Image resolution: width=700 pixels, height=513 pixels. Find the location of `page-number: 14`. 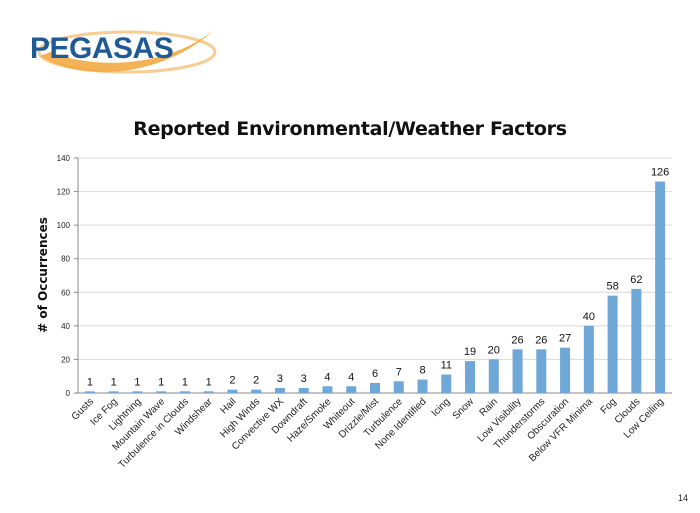

page-number: 14 is located at coordinates (682, 498).